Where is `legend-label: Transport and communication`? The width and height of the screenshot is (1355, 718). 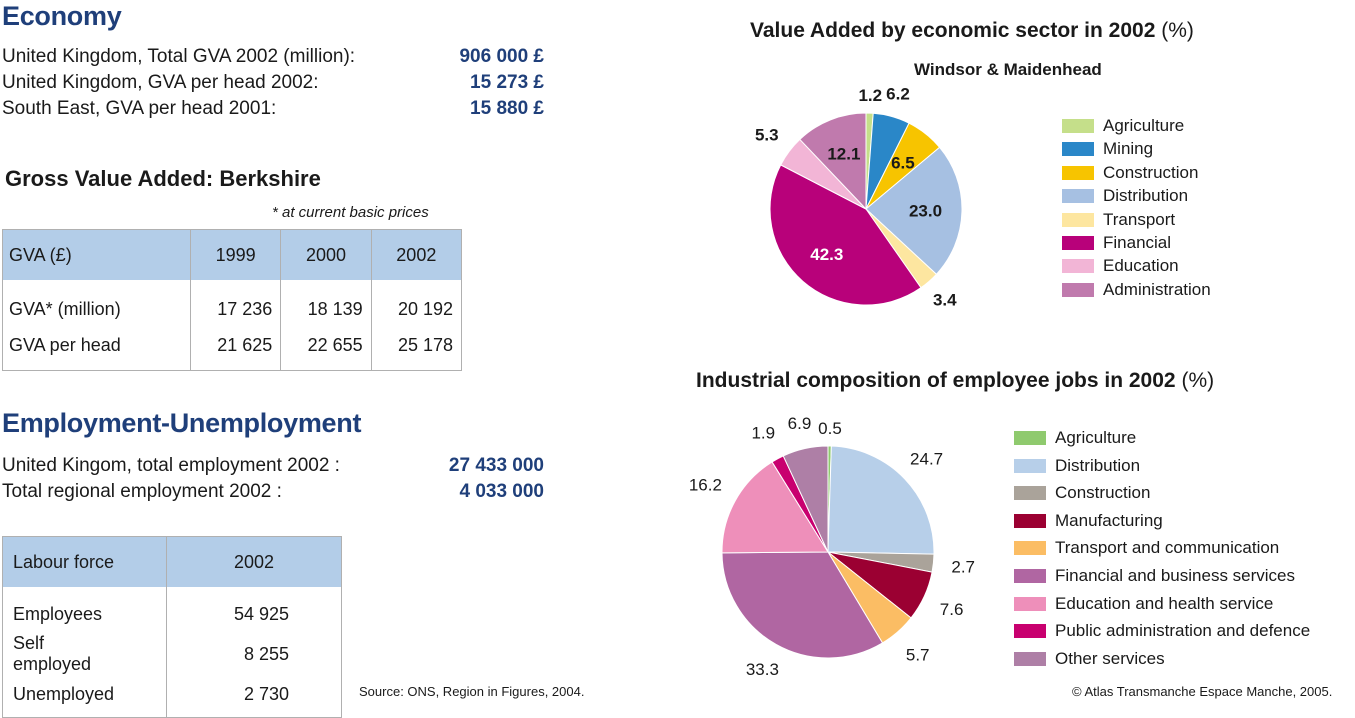
legend-label: Transport and communication is located at coordinates (1167, 548).